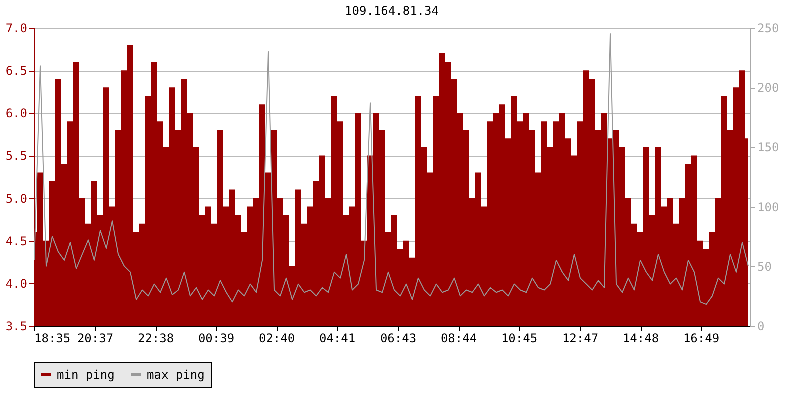 The width and height of the screenshot is (800, 400). I want to click on y2-tick-label: 200, so click(769, 88).